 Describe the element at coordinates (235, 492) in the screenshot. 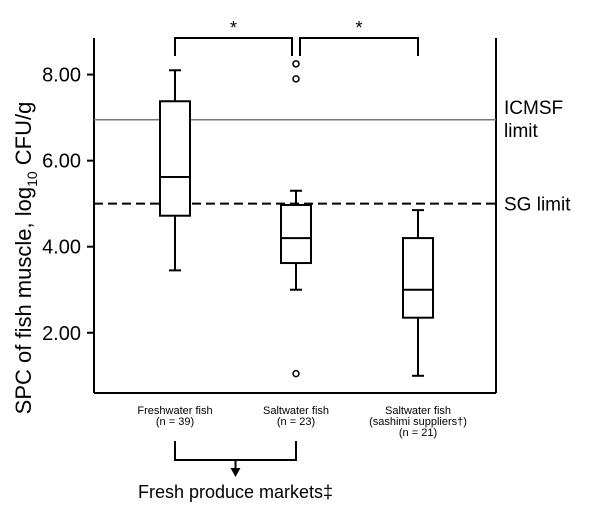

I see `grouping-label: Fresh produce markets‡` at that location.